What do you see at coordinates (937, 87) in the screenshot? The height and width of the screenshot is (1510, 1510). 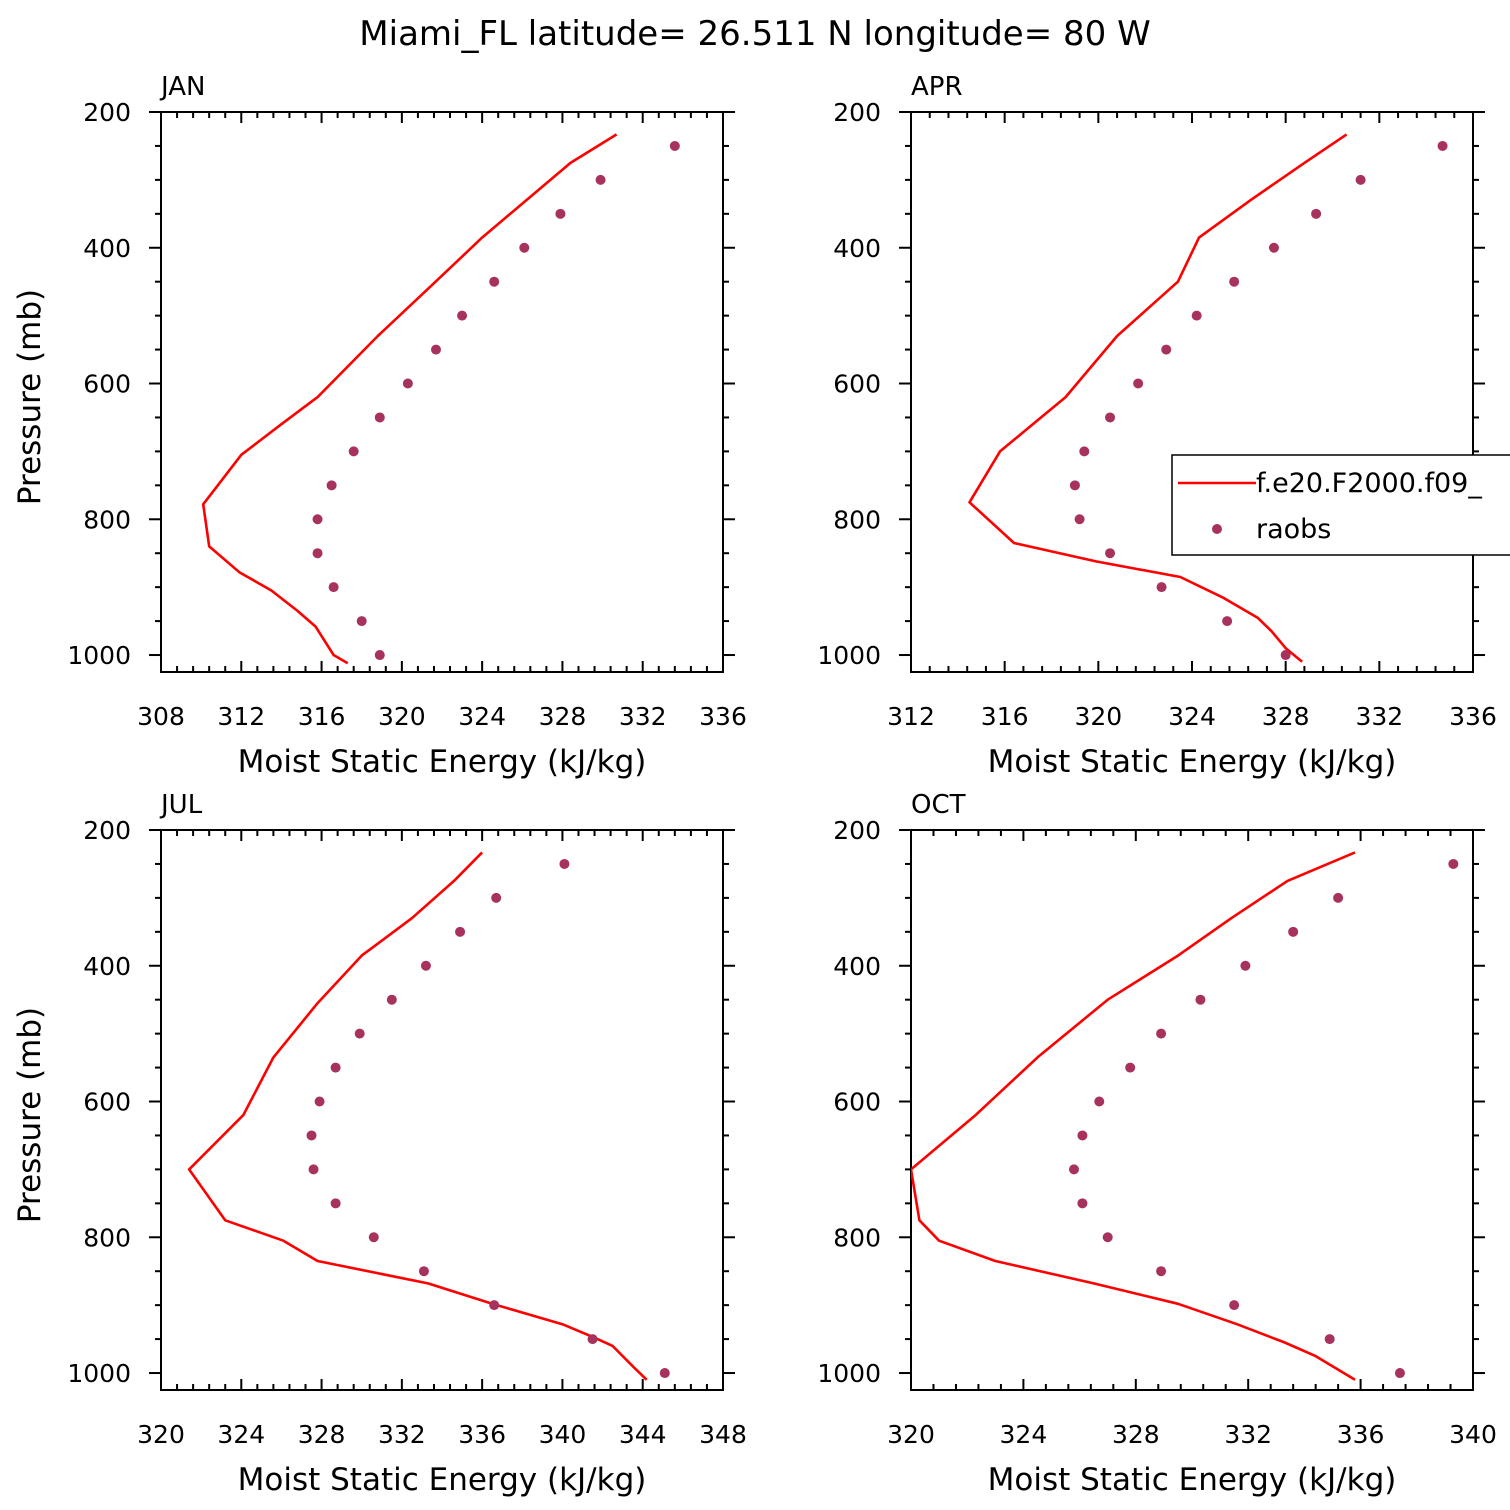 I see `panel-label: APR` at bounding box center [937, 87].